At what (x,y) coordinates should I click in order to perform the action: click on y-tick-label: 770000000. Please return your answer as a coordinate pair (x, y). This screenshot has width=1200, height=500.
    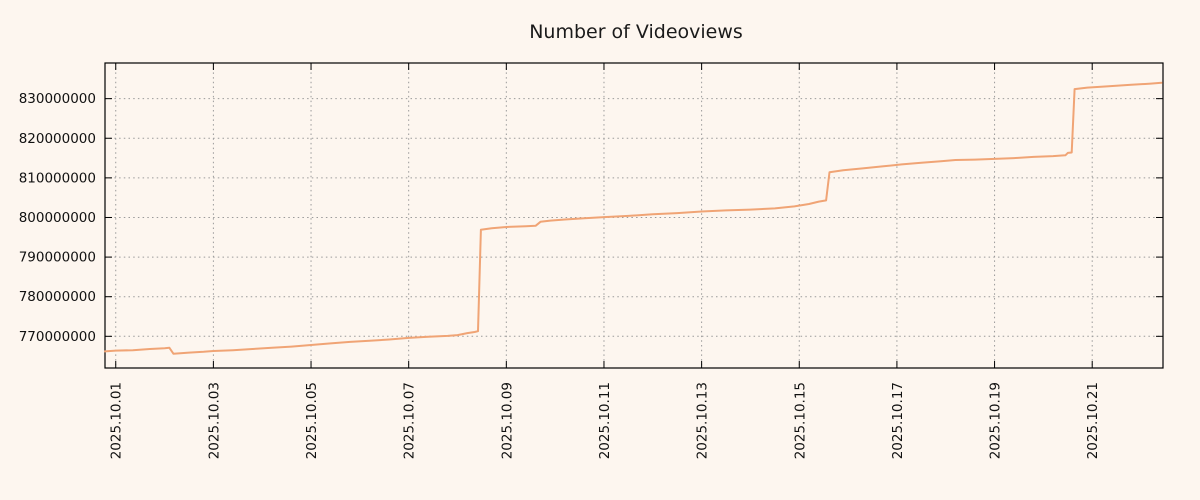
    Looking at the image, I should click on (57, 337).